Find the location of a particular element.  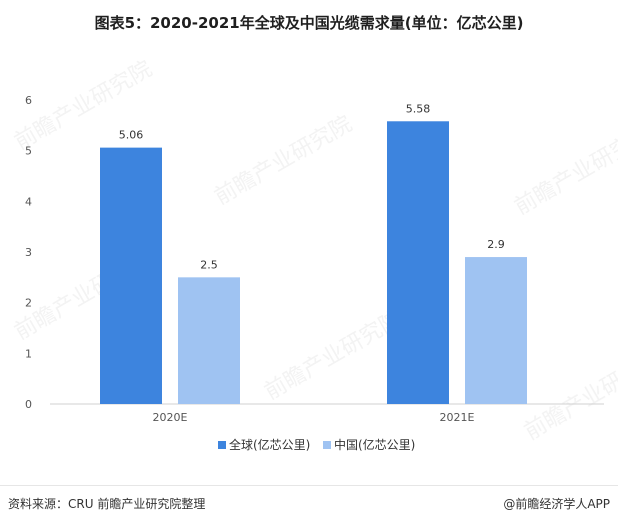

x-tick-label: 2020E is located at coordinates (170, 417).